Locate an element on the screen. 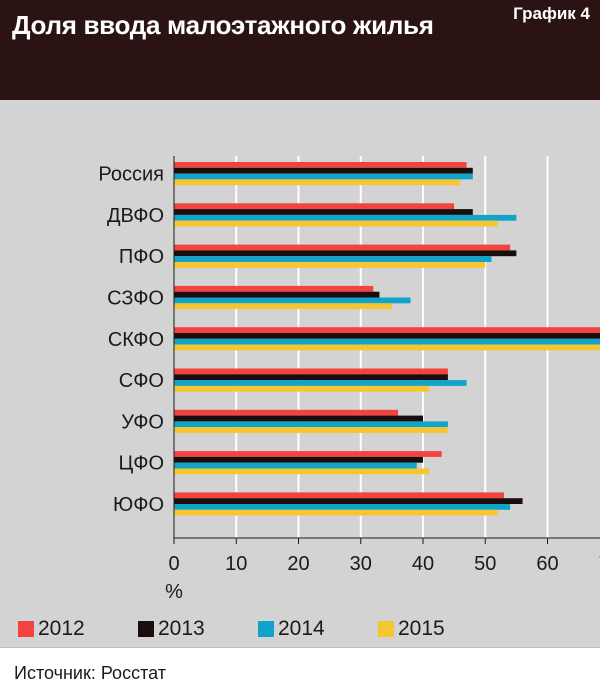 This screenshot has height=699, width=600. legend: 2012 2013 2014 2015 is located at coordinates (300, 629).